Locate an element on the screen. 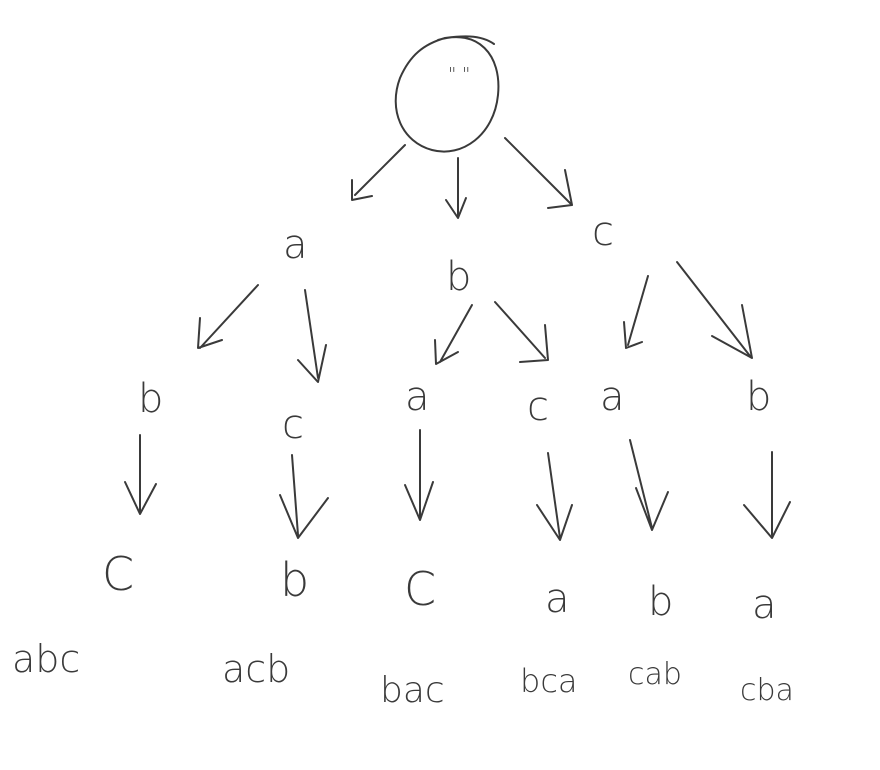 Image resolution: width=880 pixels, height=770 pixels. permutation-results: abc acb bac bca cab cba is located at coordinates (403, 674).